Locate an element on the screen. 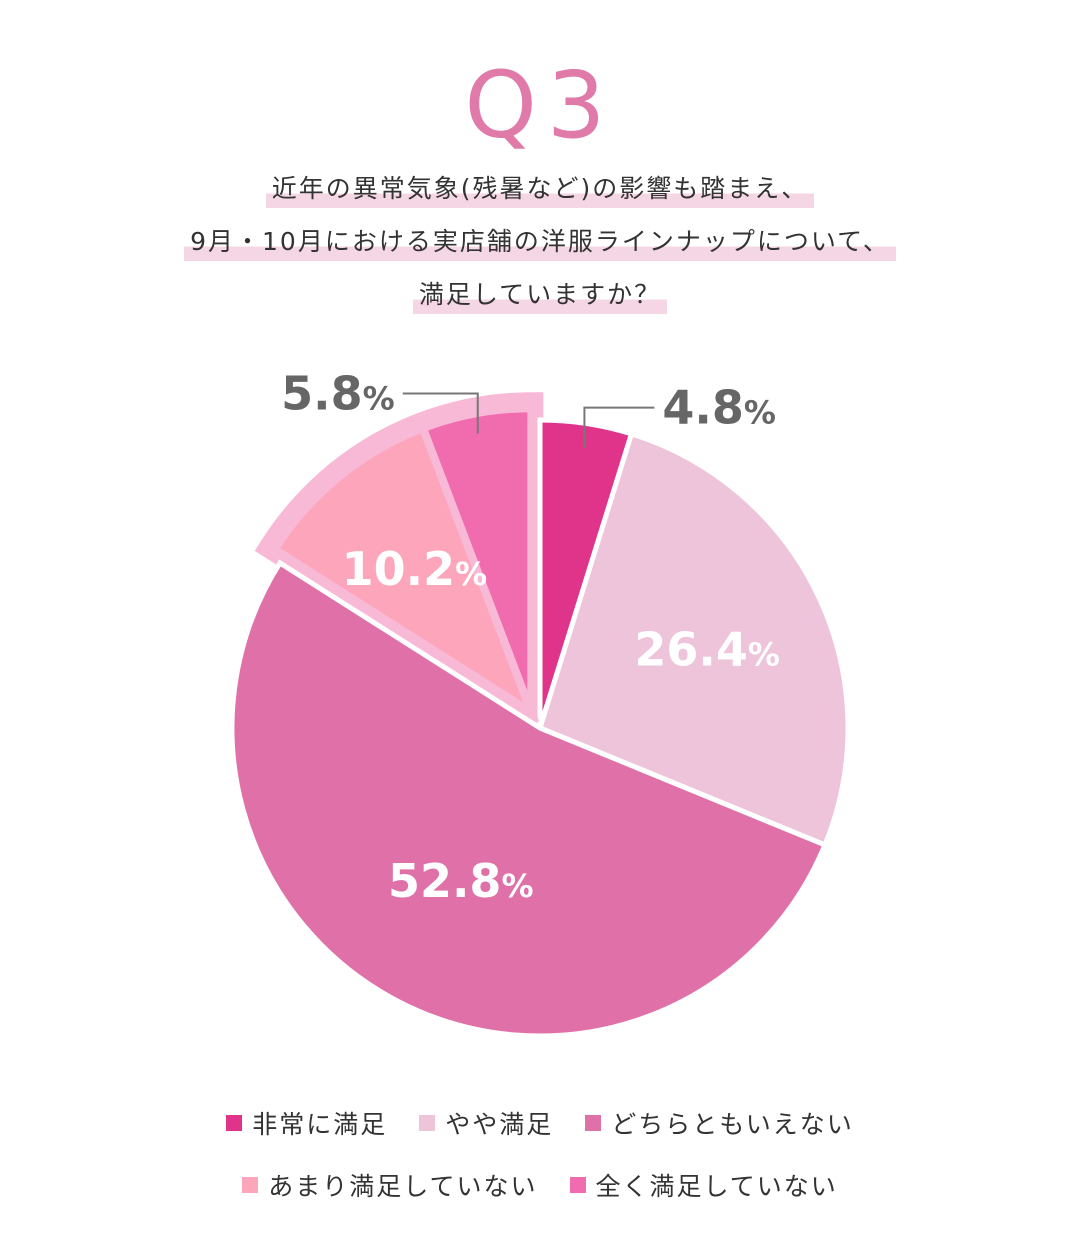 This screenshot has height=1253, width=1080. legend-item: 全く満足していない is located at coordinates (703, 1185).